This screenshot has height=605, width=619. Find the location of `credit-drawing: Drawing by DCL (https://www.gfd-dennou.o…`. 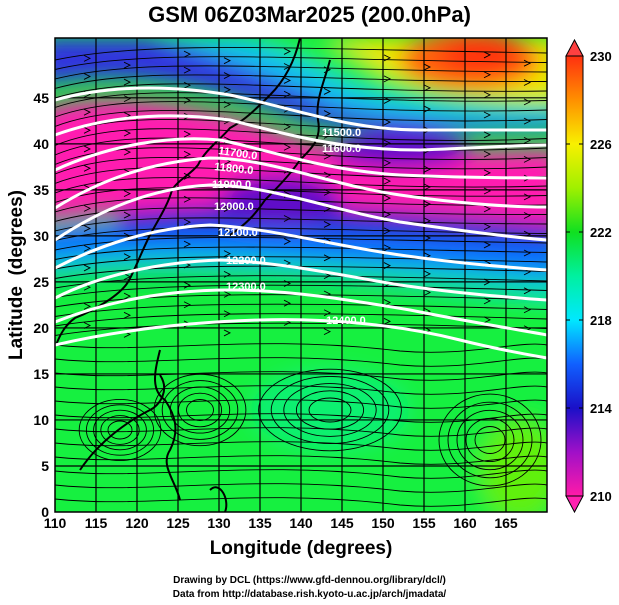

credit-drawing: Drawing by DCL (https://www.gfd-dennou.o… is located at coordinates (309, 580).